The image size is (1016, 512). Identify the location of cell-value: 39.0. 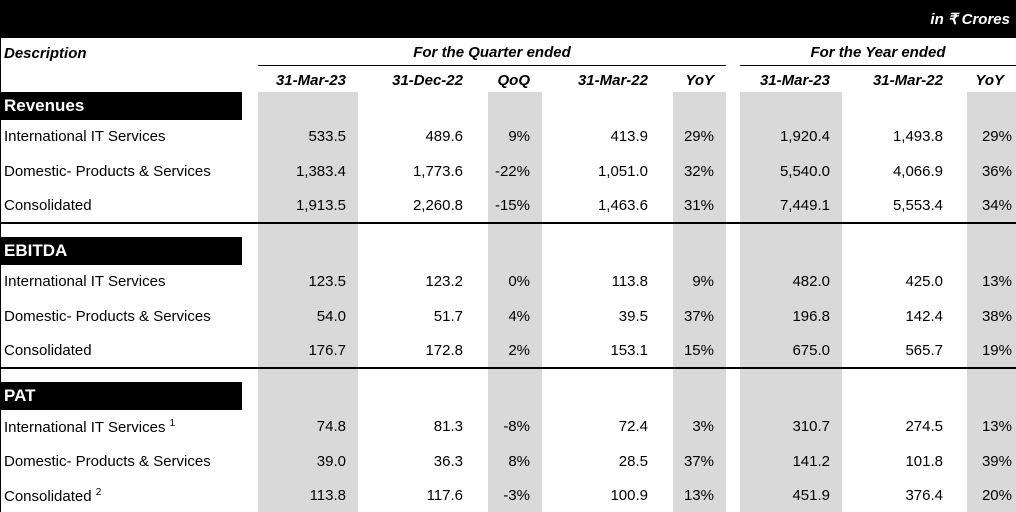
(331, 461).